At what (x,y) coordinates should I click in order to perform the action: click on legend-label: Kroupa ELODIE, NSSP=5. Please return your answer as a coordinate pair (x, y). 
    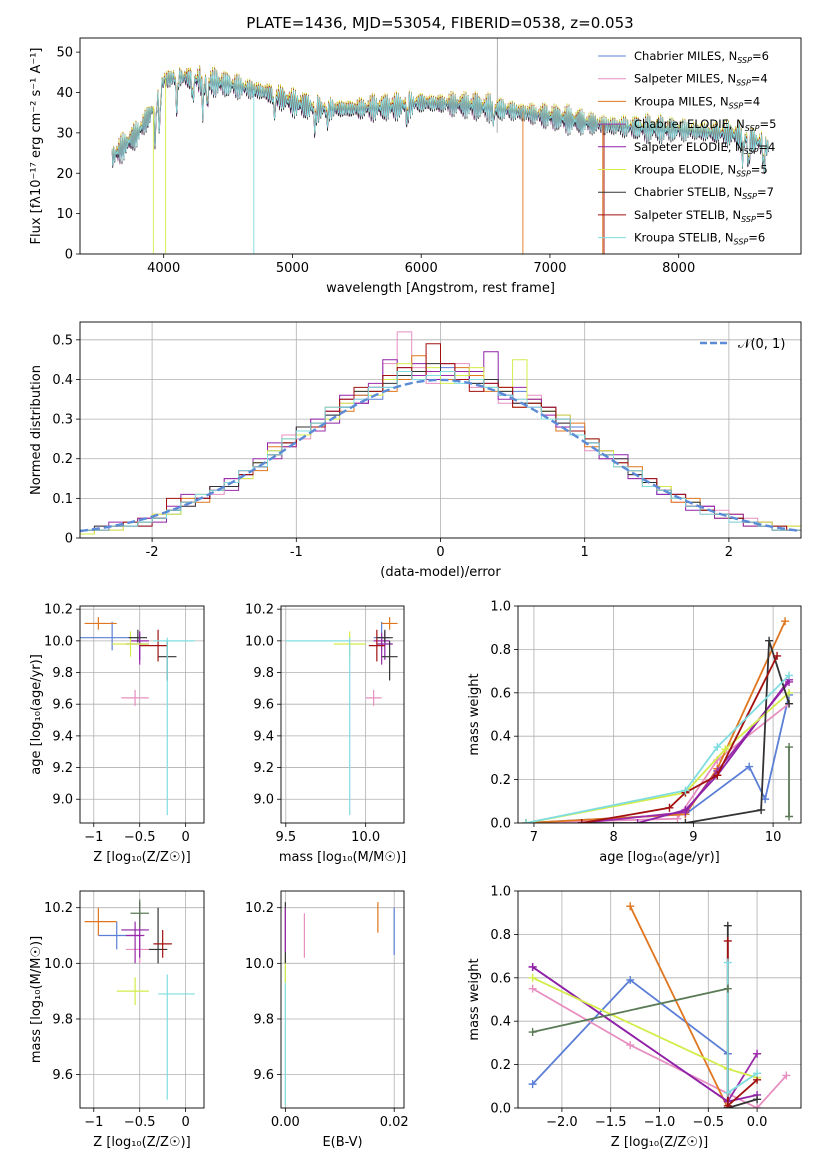
    Looking at the image, I should click on (701, 171).